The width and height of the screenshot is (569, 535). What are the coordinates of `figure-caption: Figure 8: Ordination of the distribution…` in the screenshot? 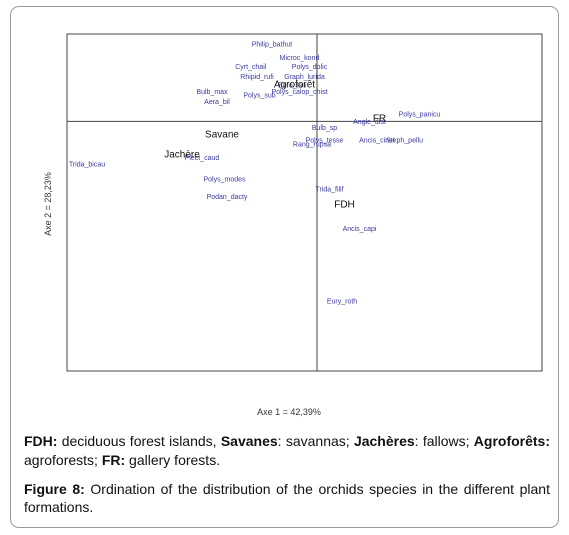 It's located at (287, 498).